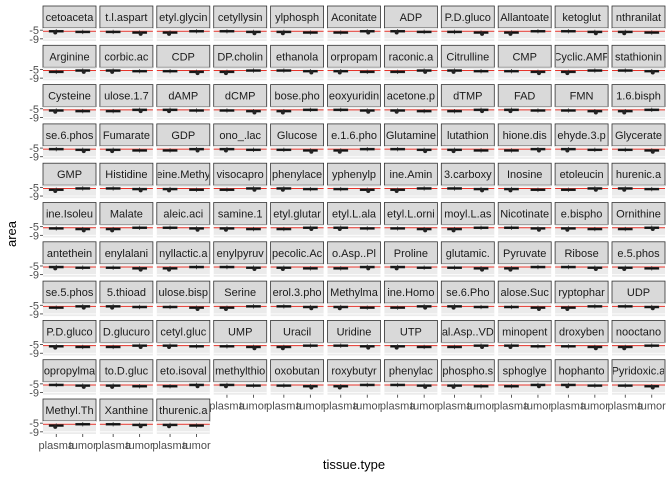 This screenshot has height=480, width=672. I want to click on facet-panel: phospho.s, so click(467, 377).